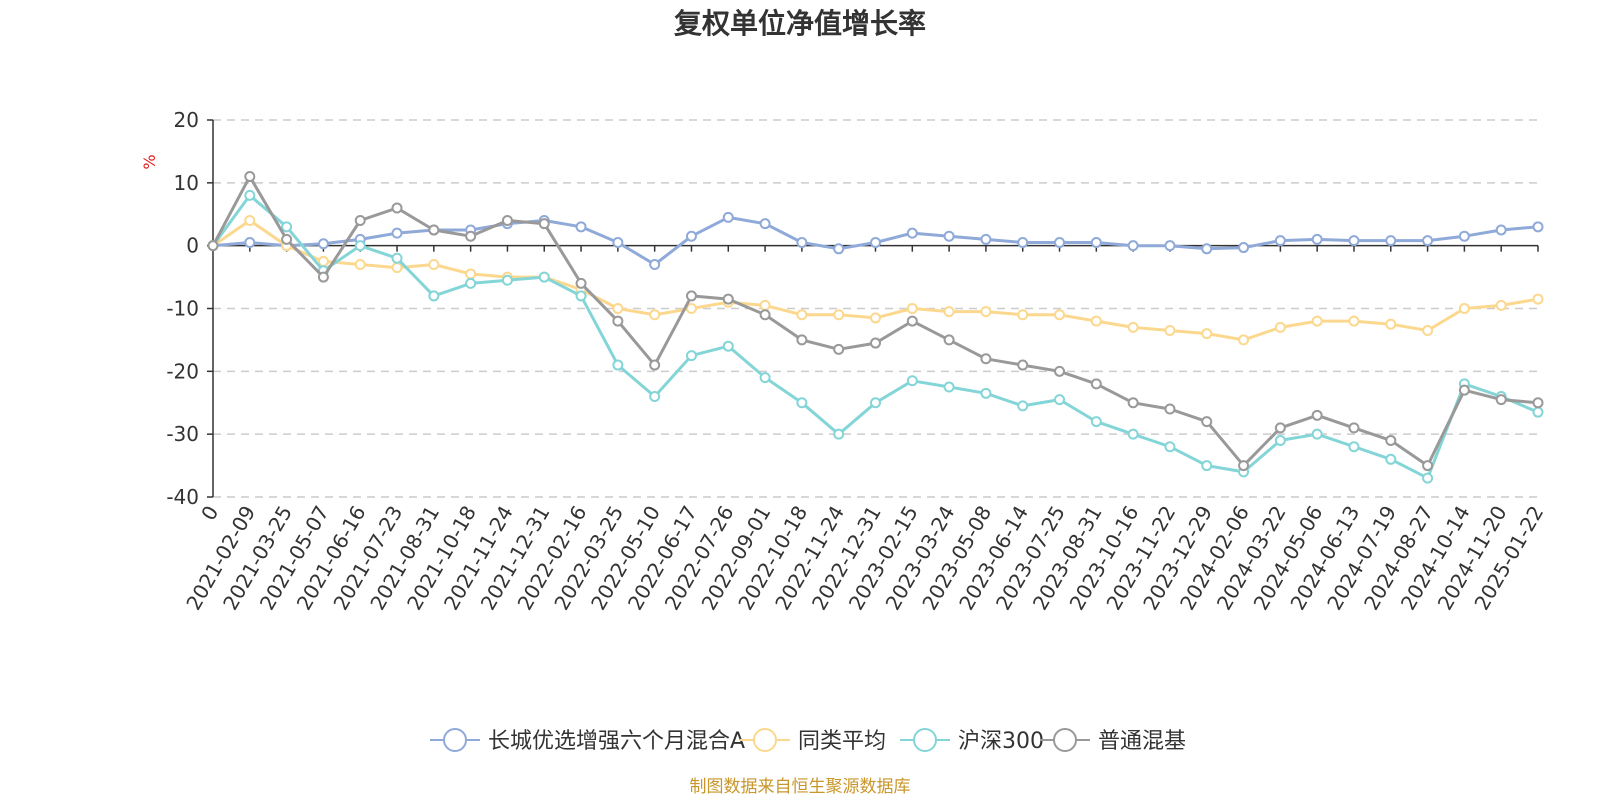 The height and width of the screenshot is (800, 1600). I want to click on legend-label: 长城优选增强六个月混合A, so click(616, 741).